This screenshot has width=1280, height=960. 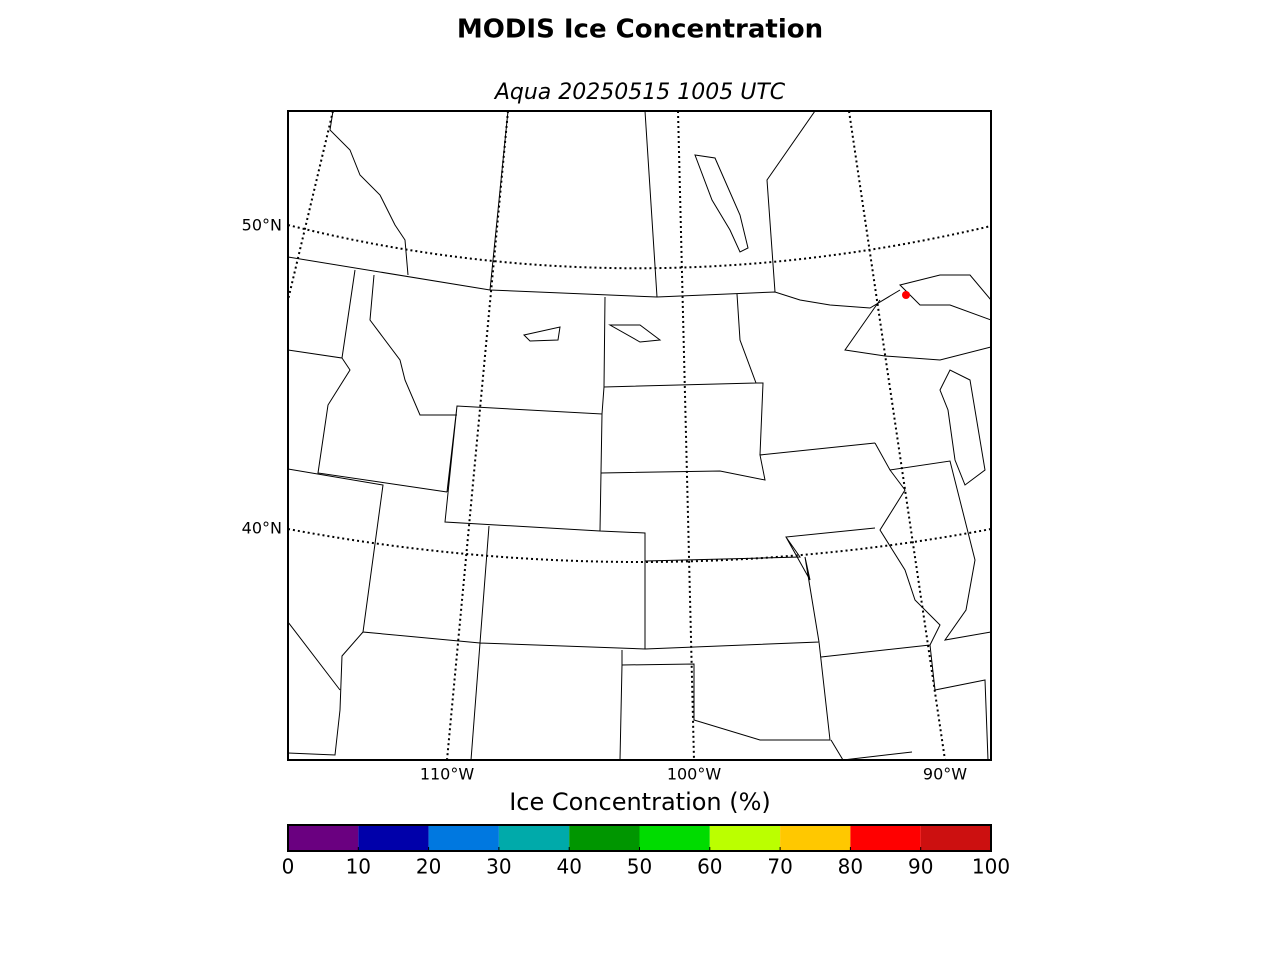 What do you see at coordinates (639, 867) in the screenshot?
I see `tick-label: 50` at bounding box center [639, 867].